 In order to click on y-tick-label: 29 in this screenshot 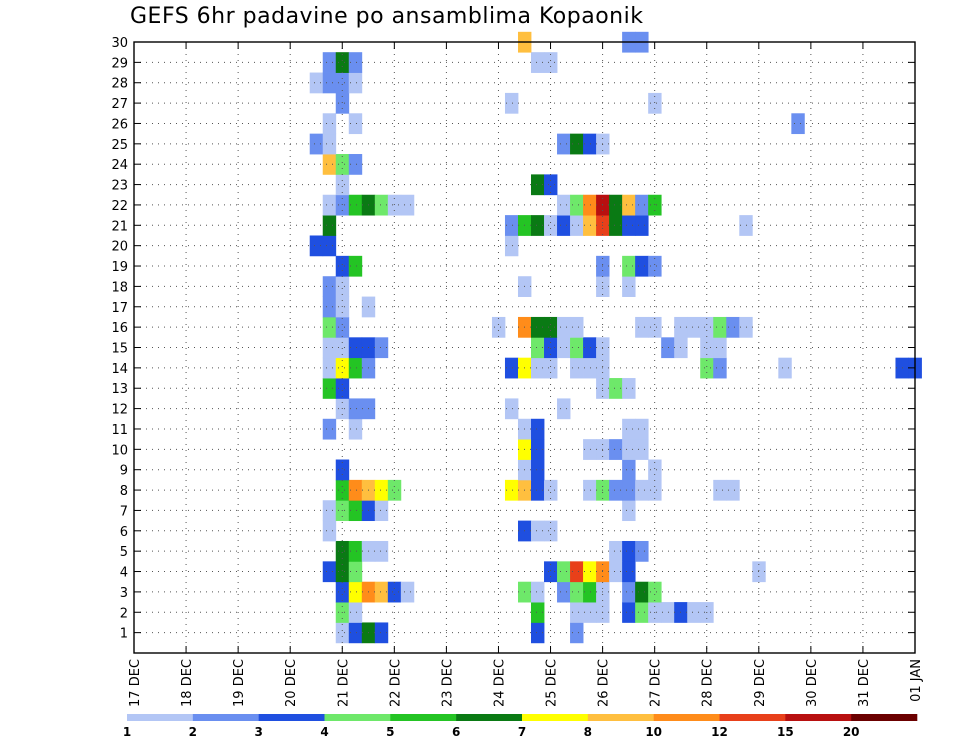, I will do `click(119, 63)`.